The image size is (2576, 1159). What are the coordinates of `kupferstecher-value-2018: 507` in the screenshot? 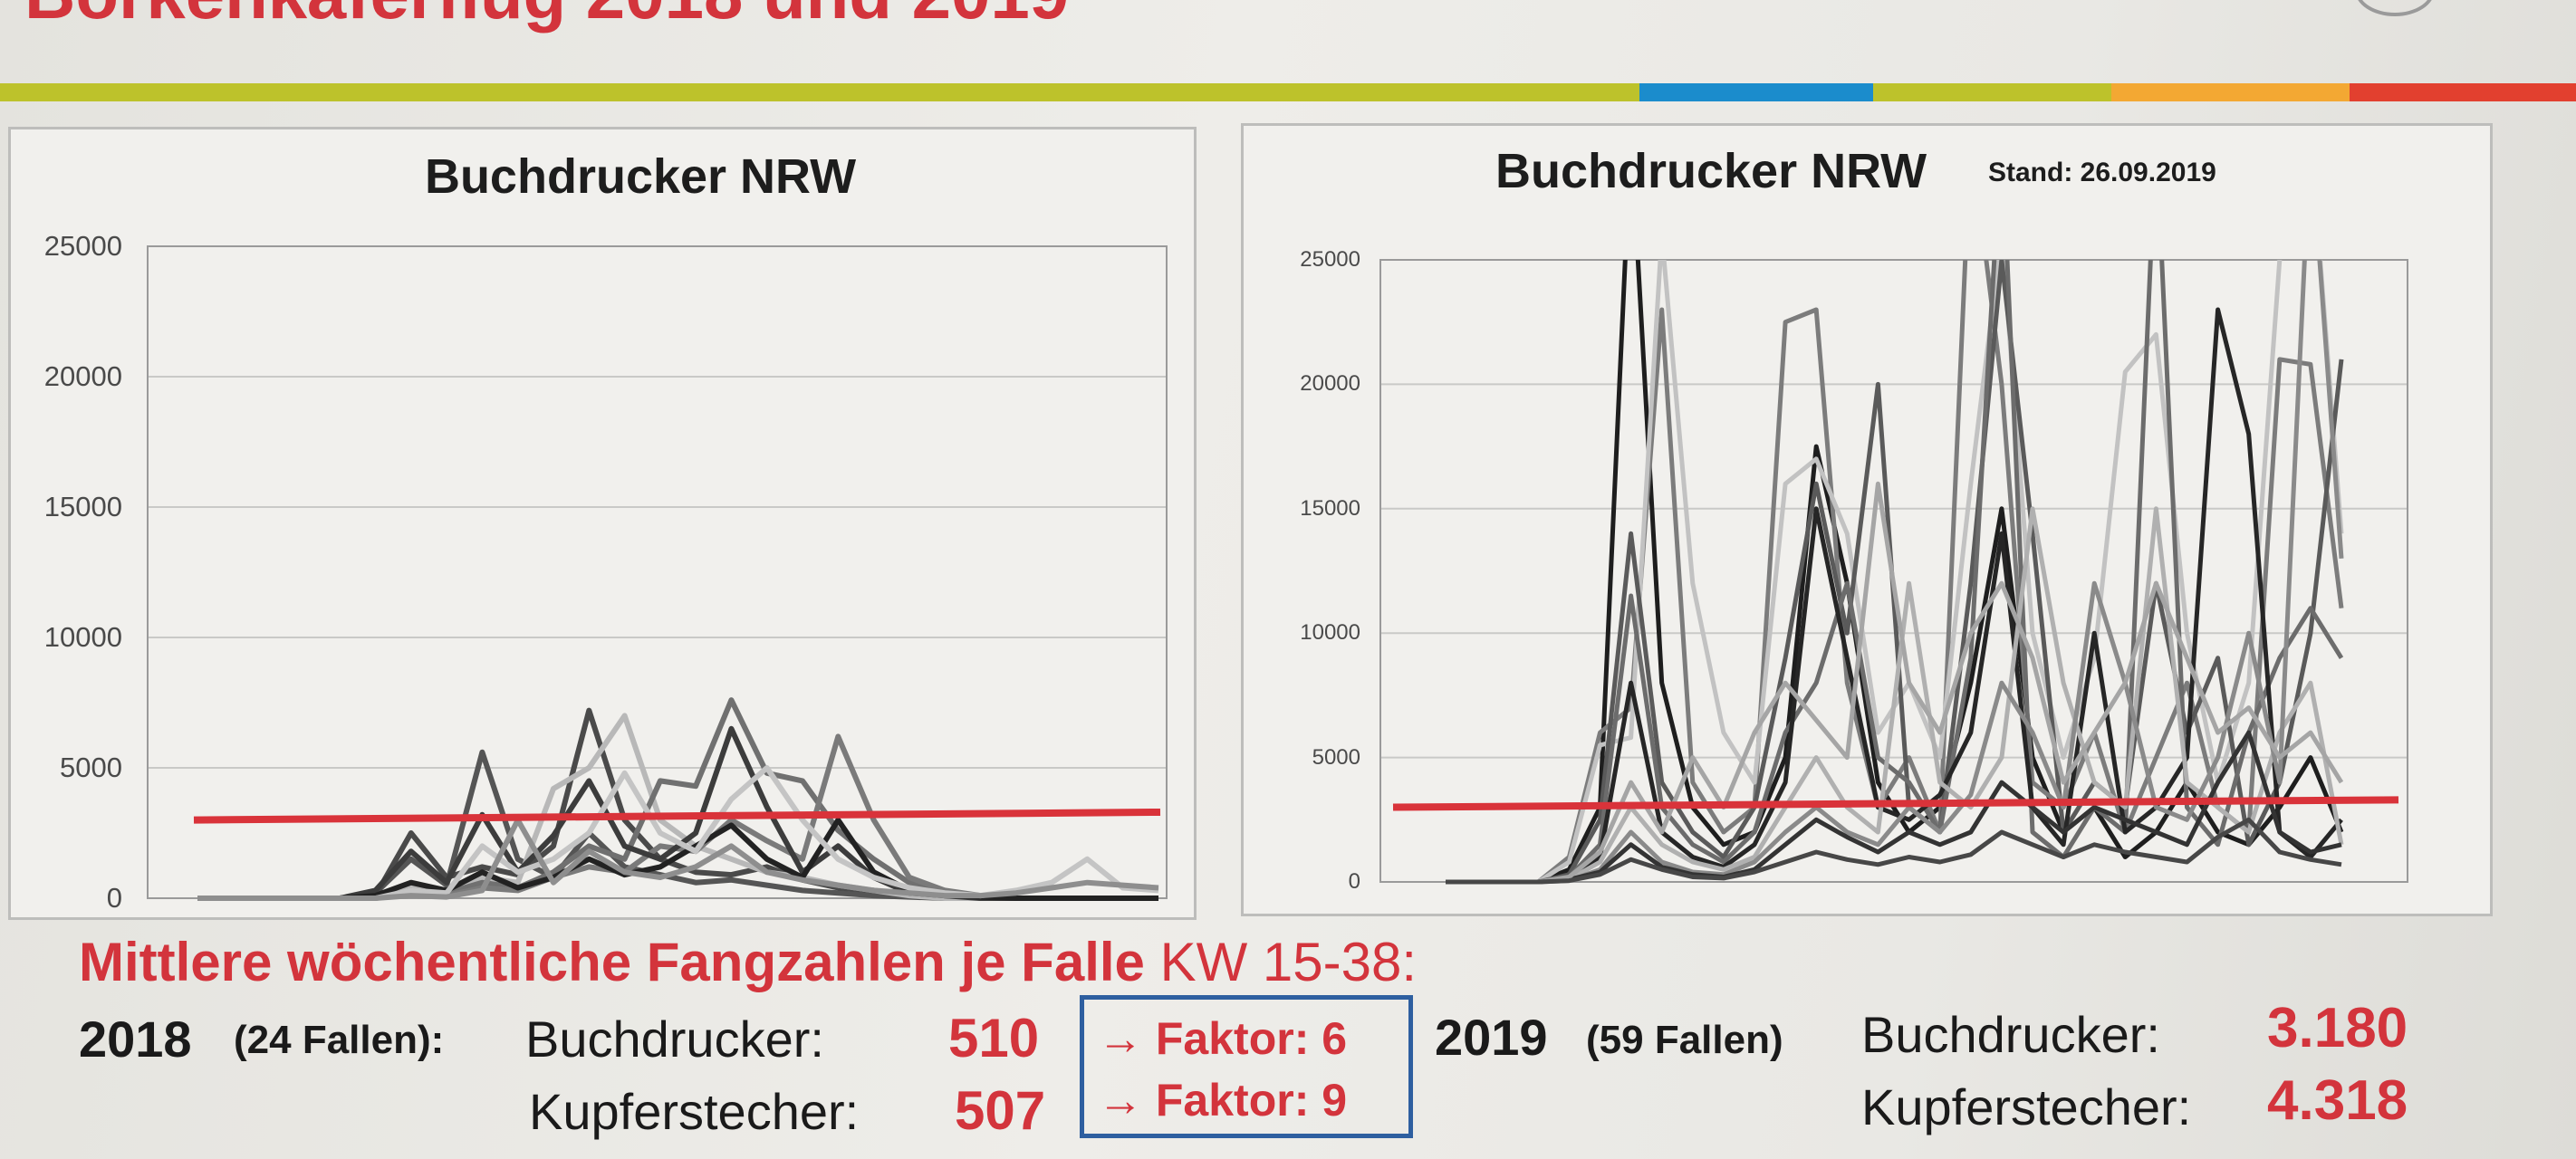 It's located at (1000, 1111).